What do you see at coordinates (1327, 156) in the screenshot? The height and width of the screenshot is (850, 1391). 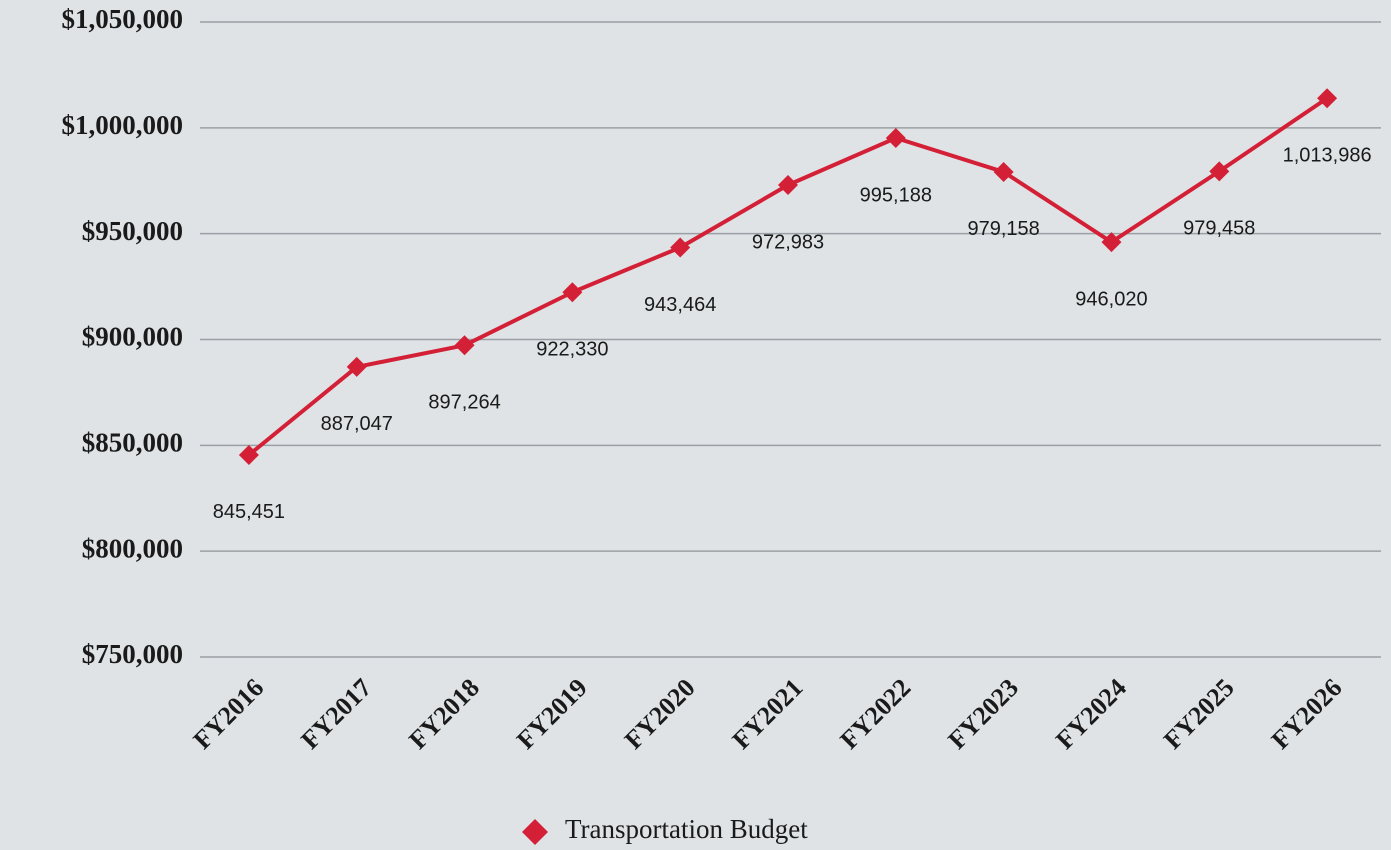 I see `data-label: 1,013,986` at bounding box center [1327, 156].